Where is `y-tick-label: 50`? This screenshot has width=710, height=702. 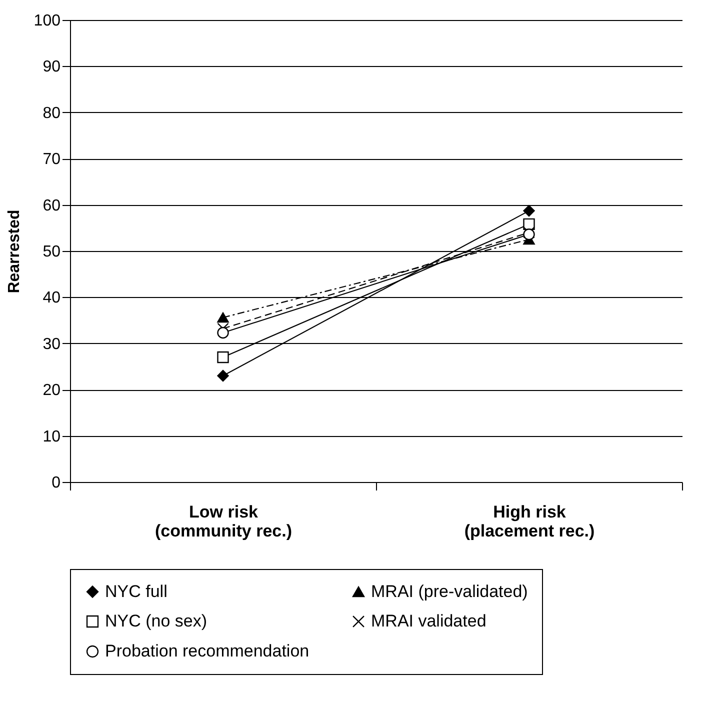 y-tick-label: 50 is located at coordinates (51, 252).